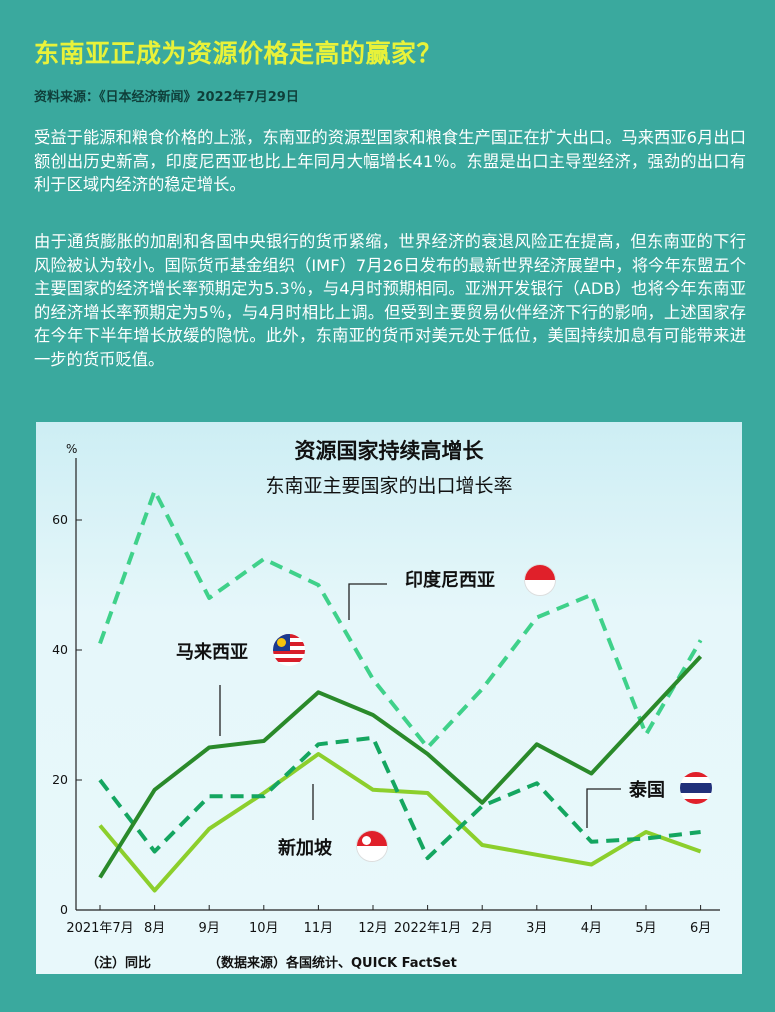 Image resolution: width=775 pixels, height=1012 pixels. What do you see at coordinates (305, 848) in the screenshot?
I see `series-label-2: 新加坡` at bounding box center [305, 848].